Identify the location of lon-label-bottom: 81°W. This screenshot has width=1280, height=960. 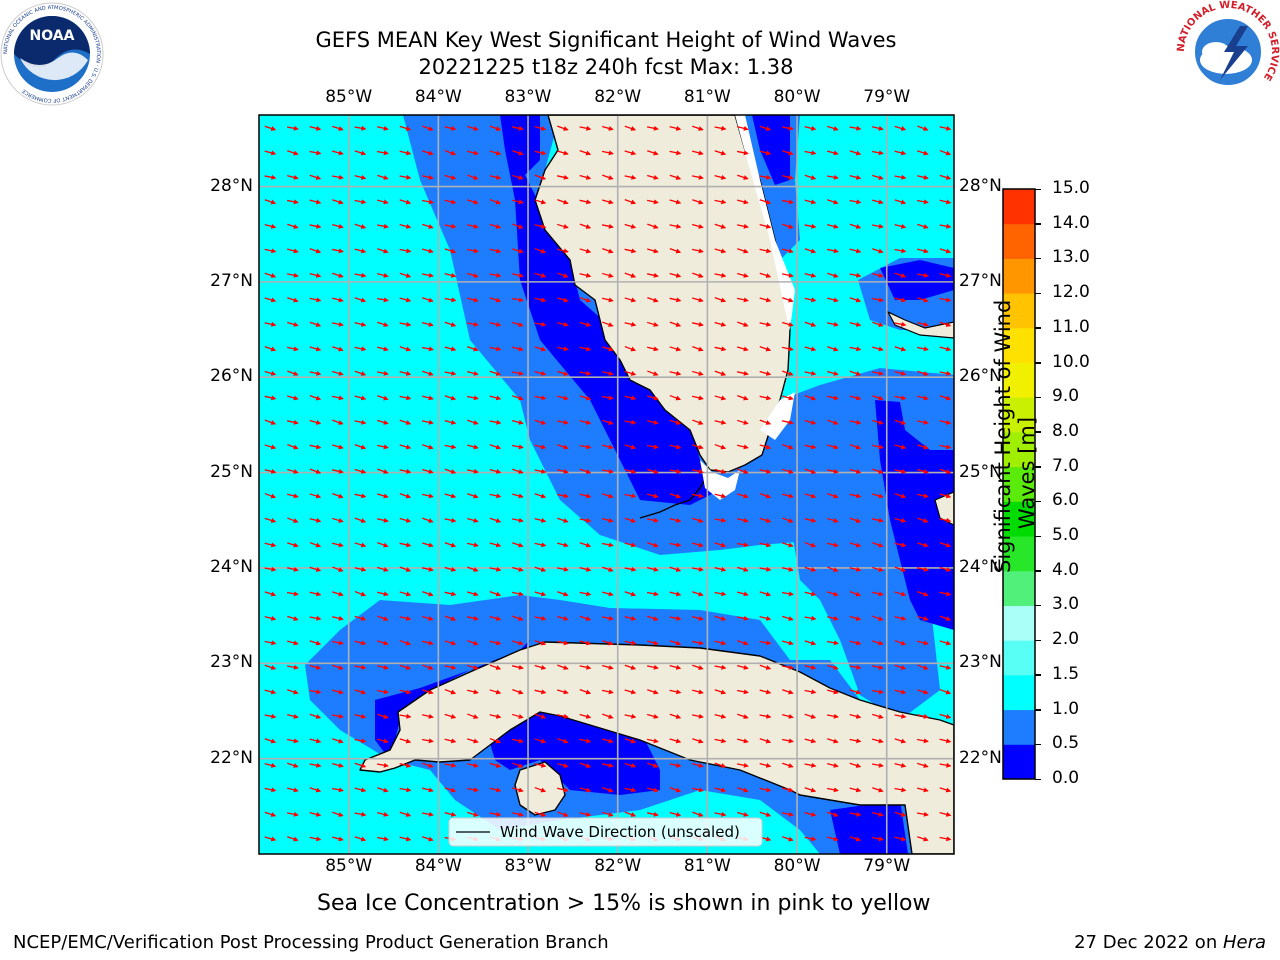
(707, 866).